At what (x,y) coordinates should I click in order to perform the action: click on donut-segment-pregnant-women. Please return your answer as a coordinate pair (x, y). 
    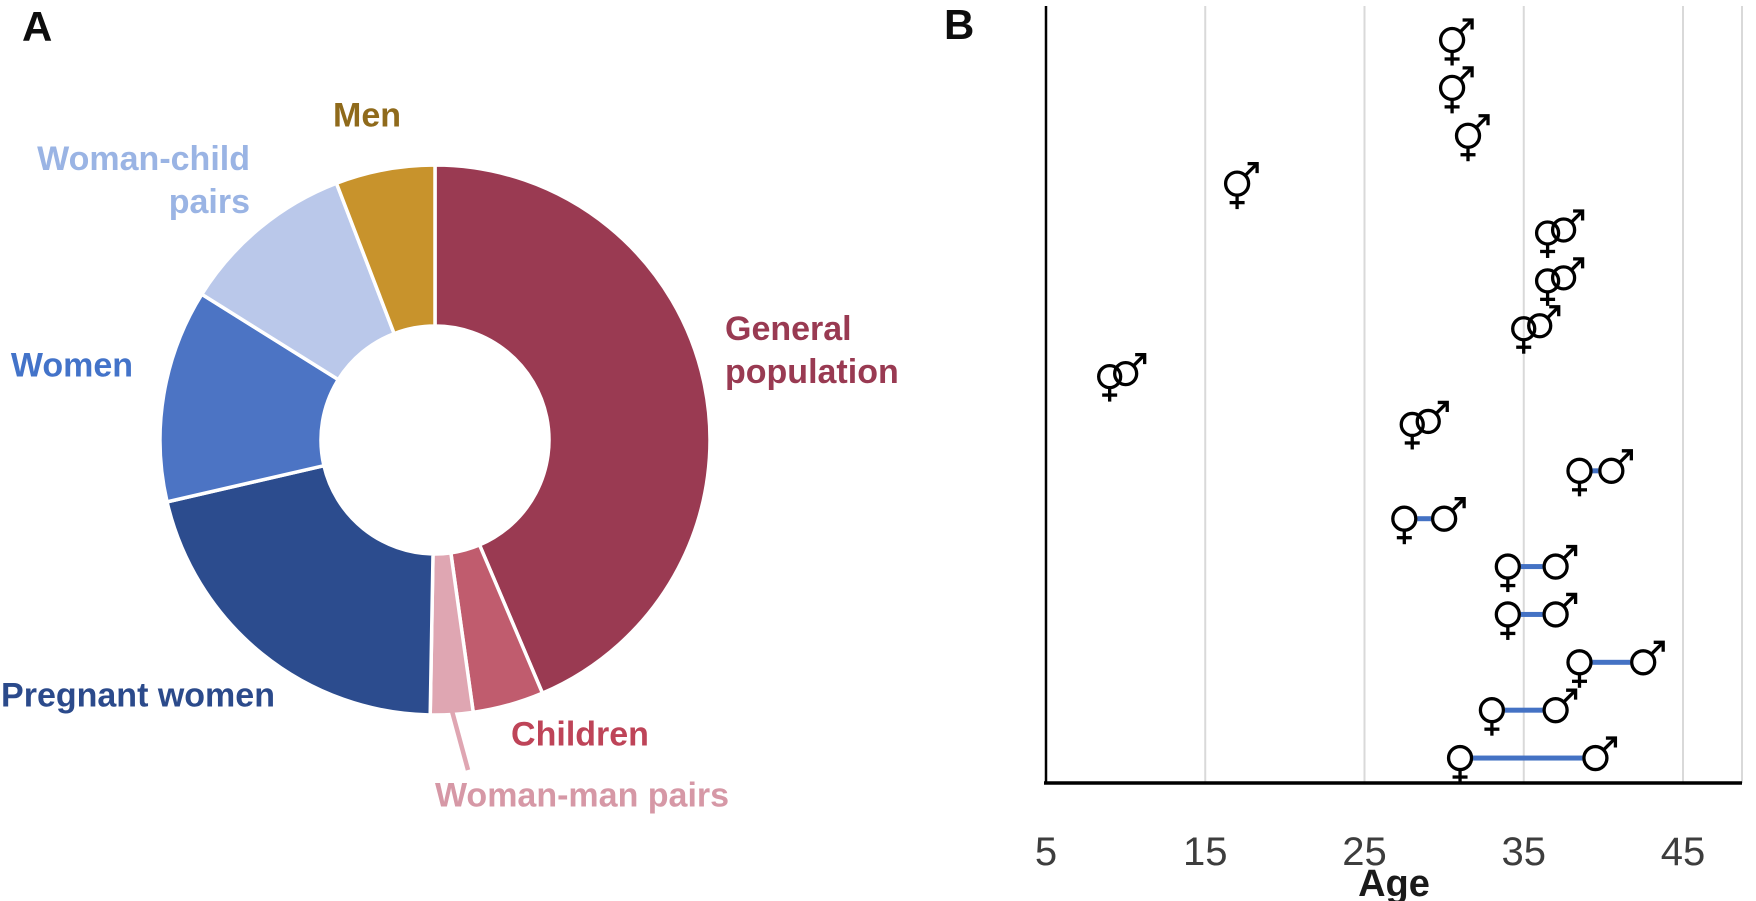
    Looking at the image, I should click on (300, 590).